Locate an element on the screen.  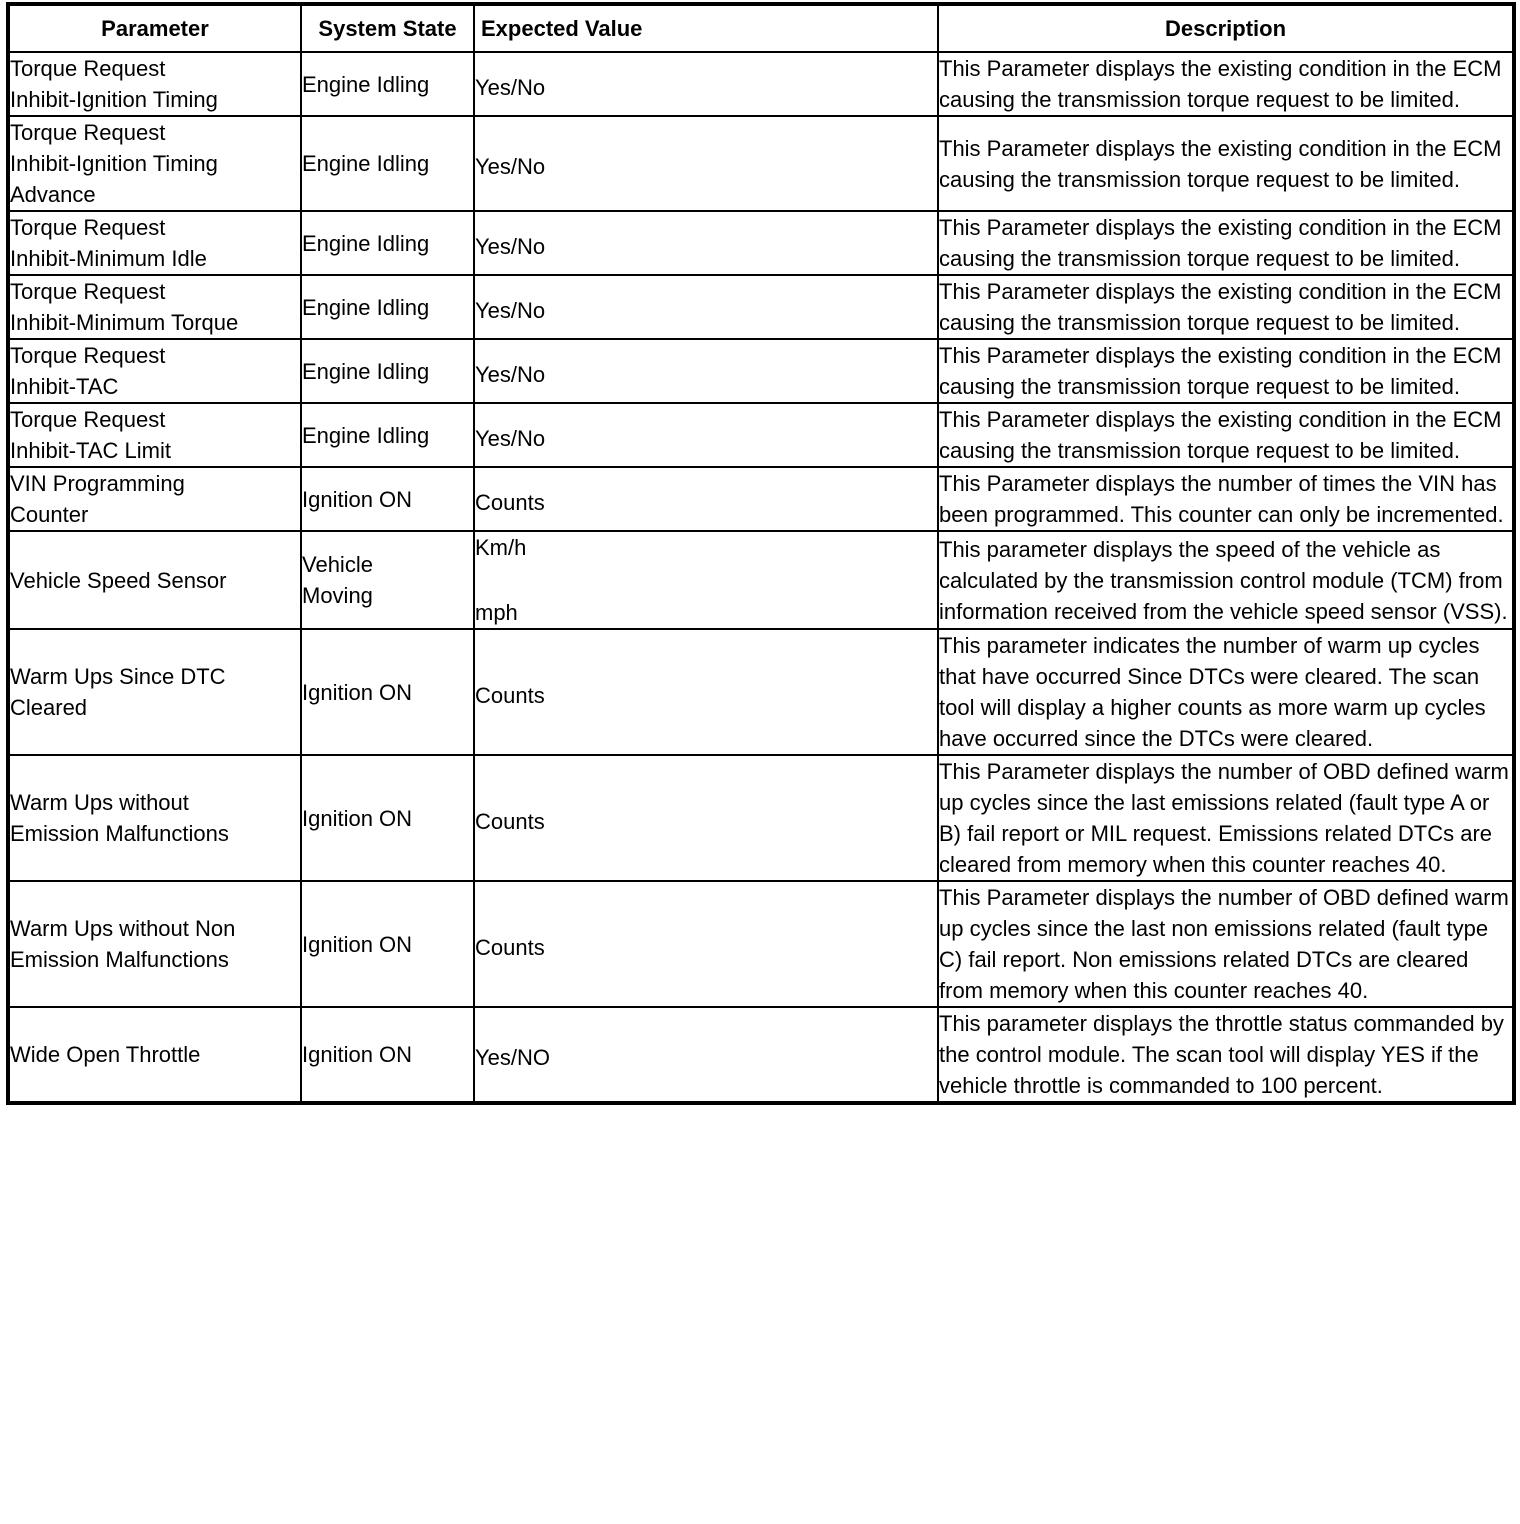
expected-value-line: mph is located at coordinates (496, 612).